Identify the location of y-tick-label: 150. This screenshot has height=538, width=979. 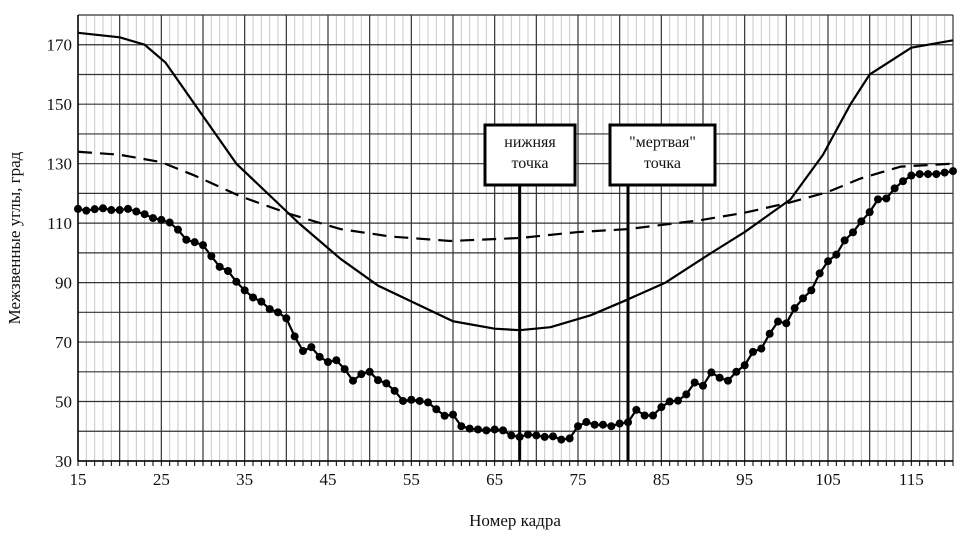
(60, 104).